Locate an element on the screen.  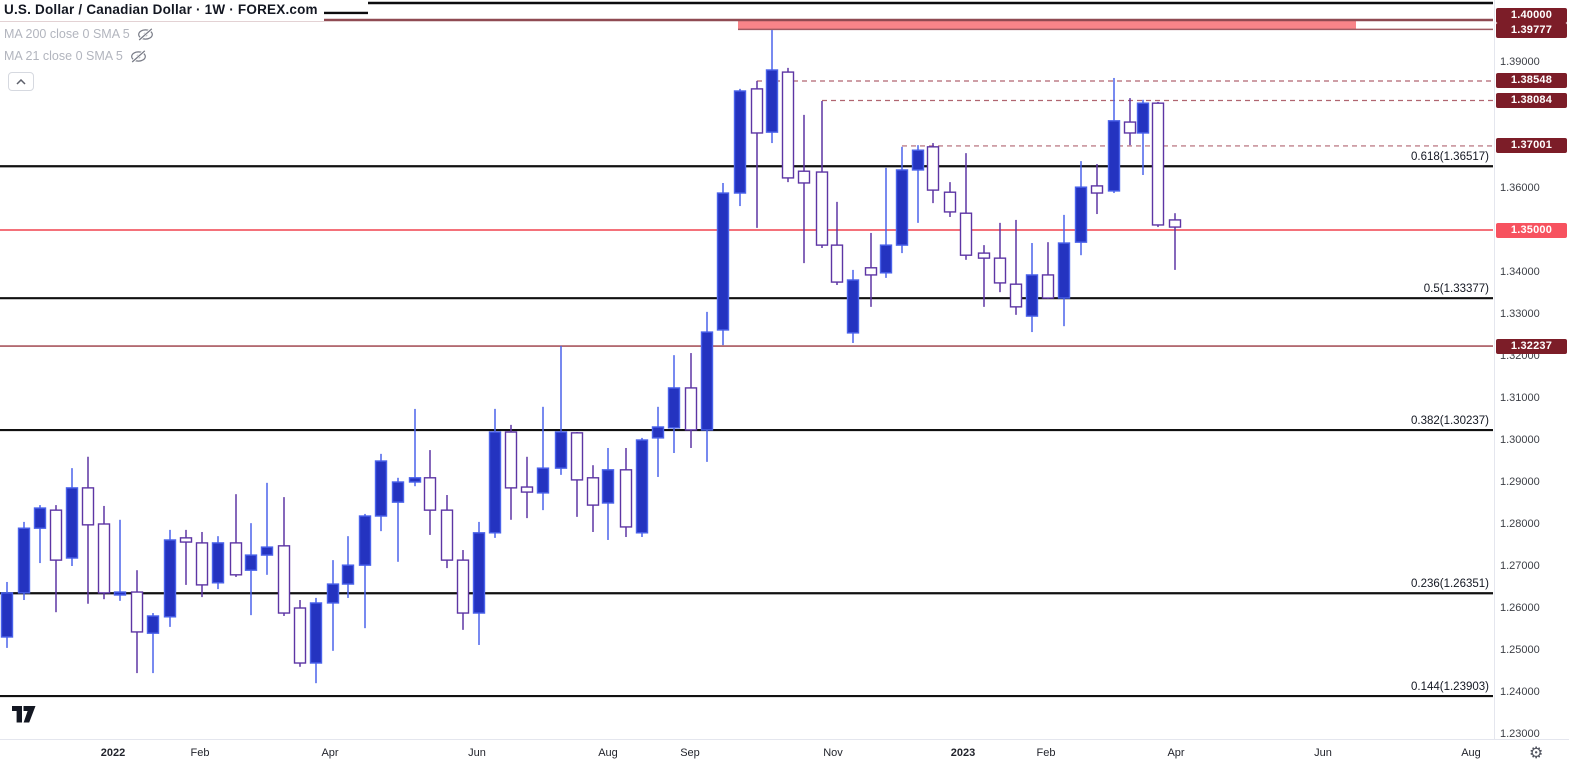
indicator-row-ma200: MA 200 close 0 SMA 5 is located at coordinates (79, 34).